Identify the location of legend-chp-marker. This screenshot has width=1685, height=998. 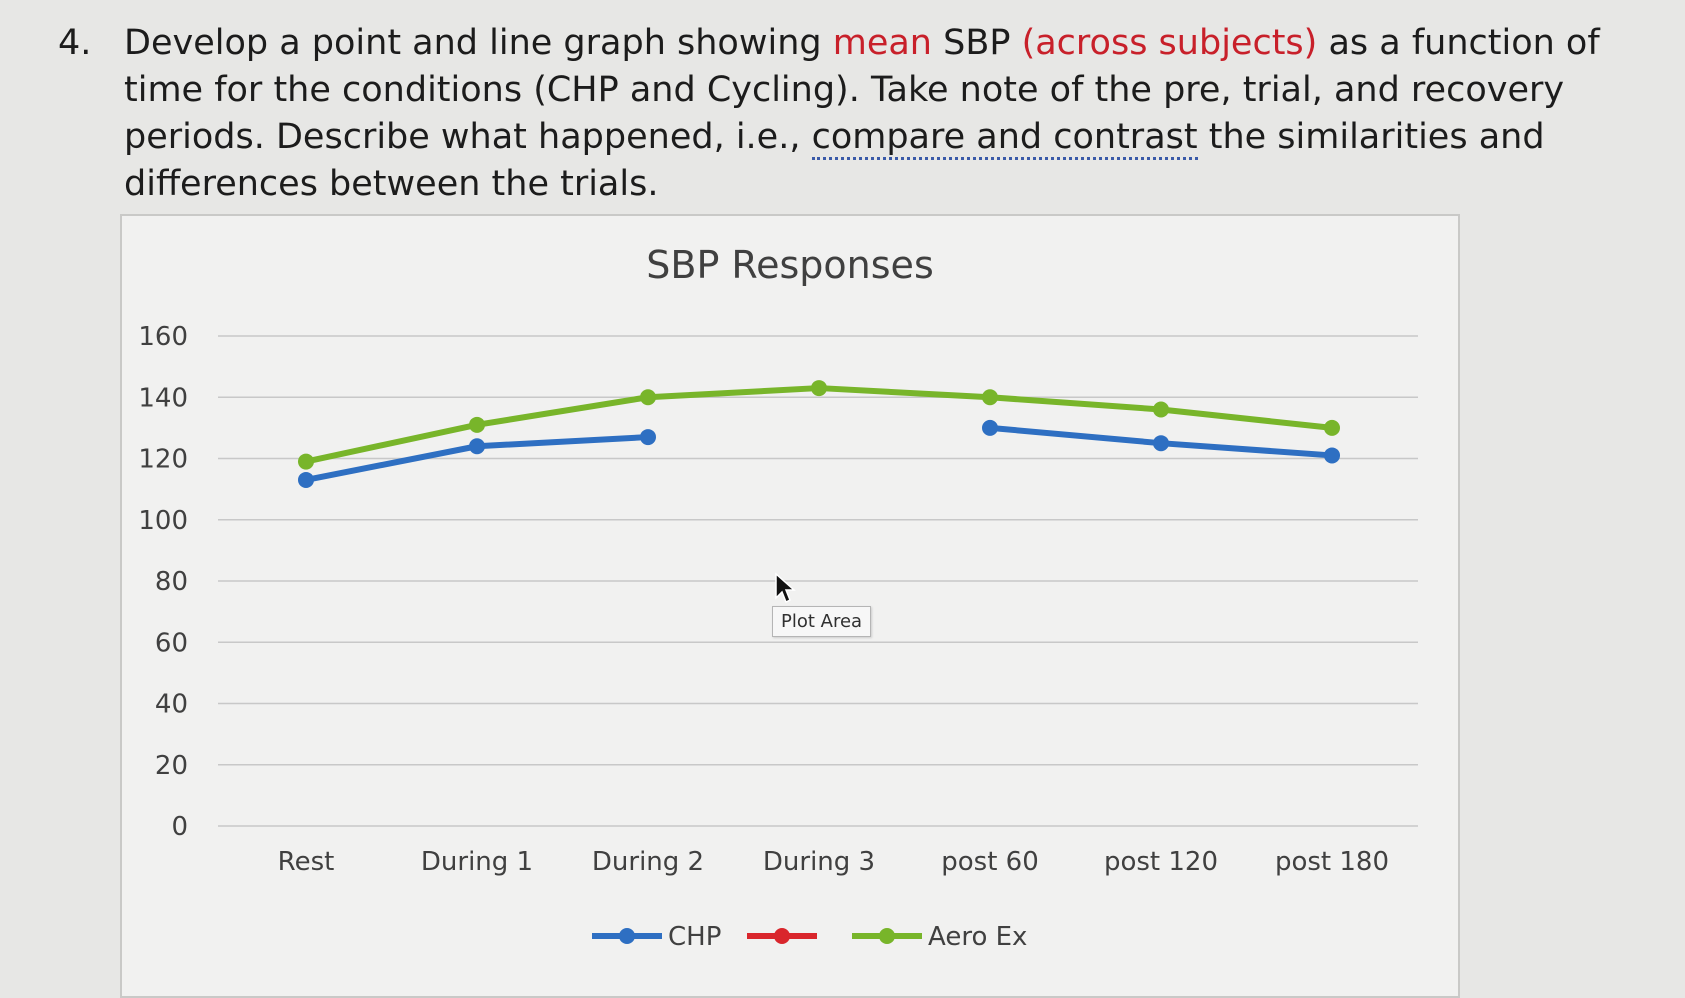
(627, 936).